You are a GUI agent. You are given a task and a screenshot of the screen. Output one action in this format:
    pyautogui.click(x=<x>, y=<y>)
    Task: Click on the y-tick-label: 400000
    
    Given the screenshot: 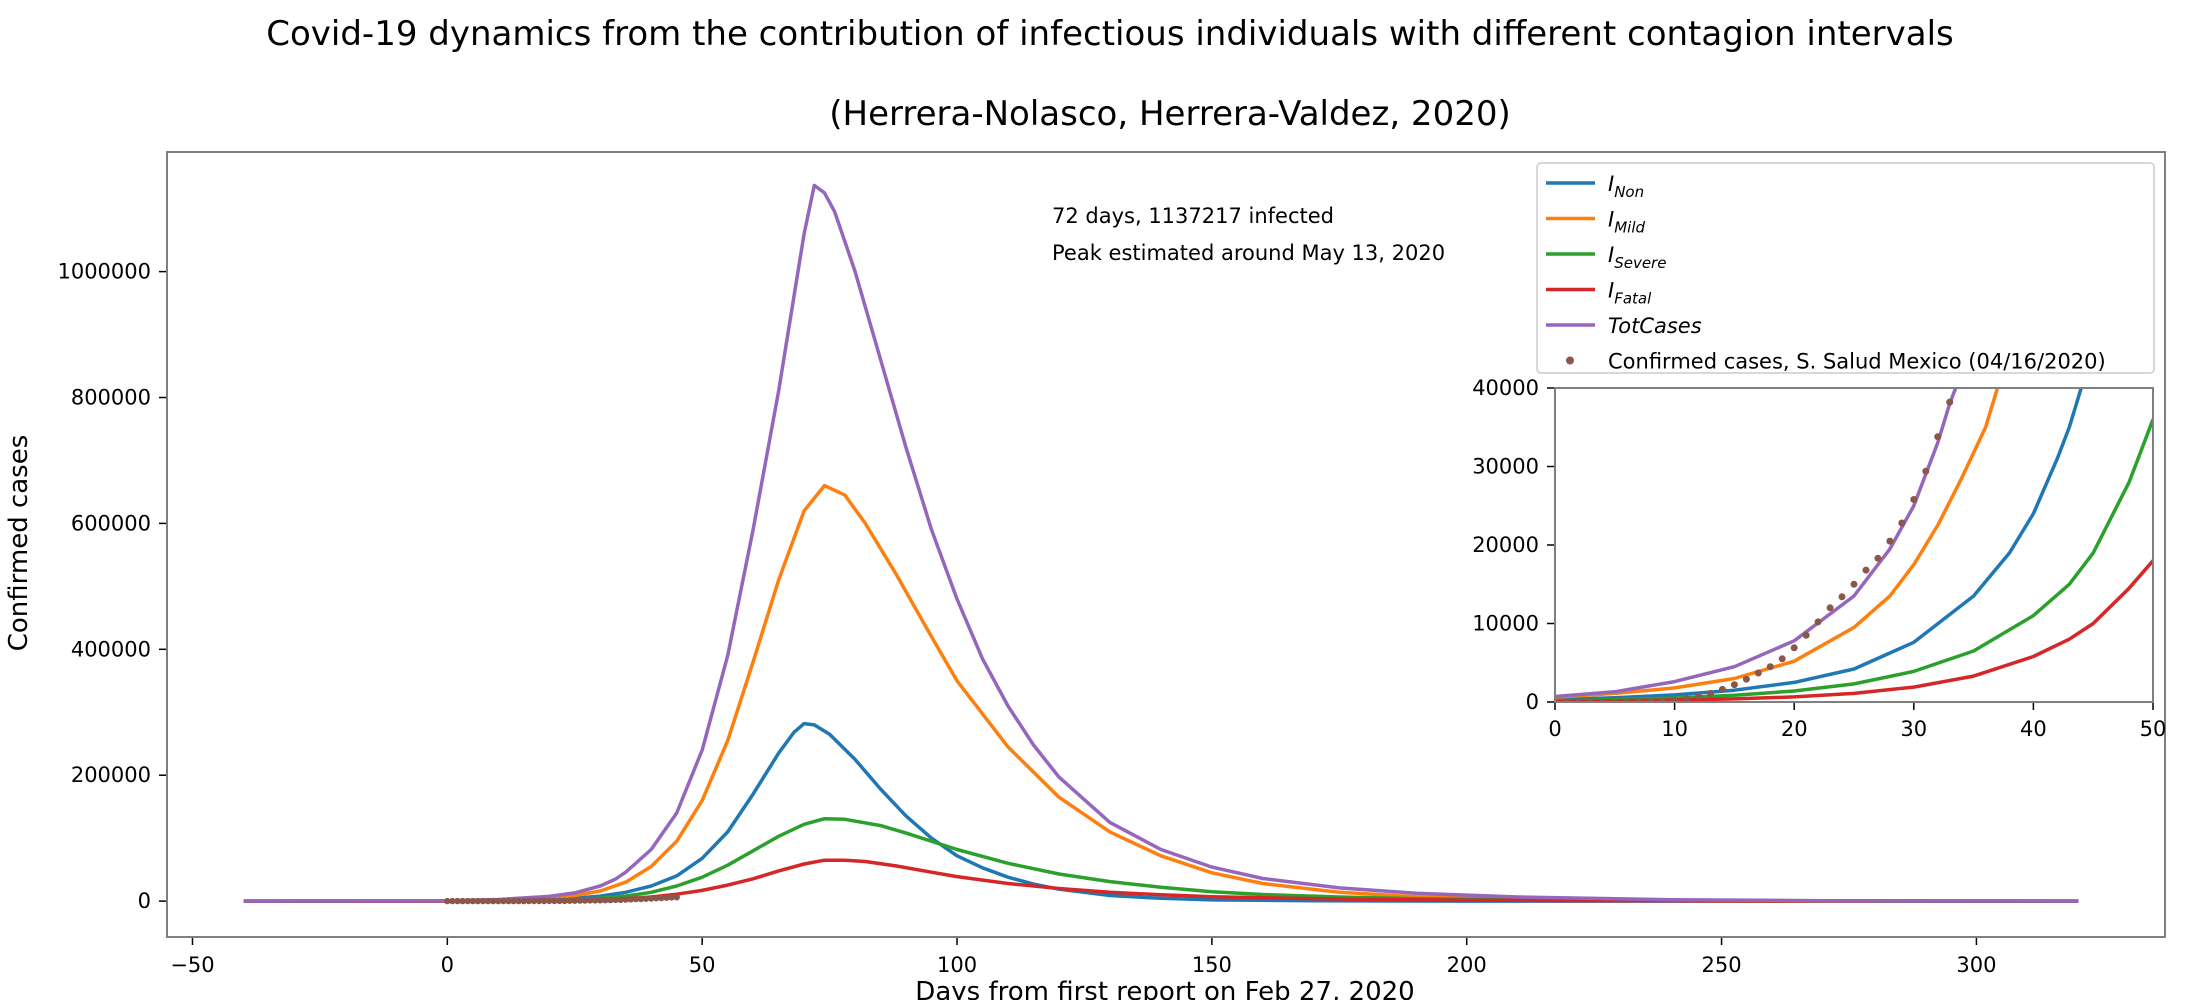 What is the action you would take?
    pyautogui.click(x=111, y=649)
    